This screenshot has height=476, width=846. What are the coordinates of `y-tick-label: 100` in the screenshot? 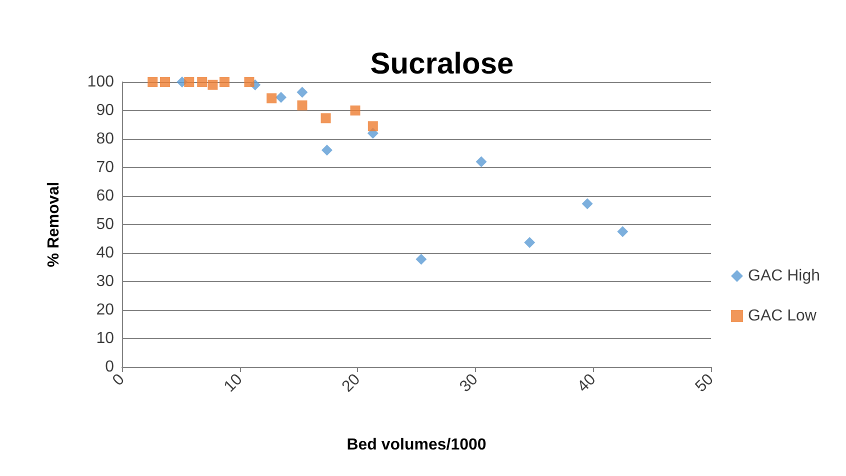 It's located at (100, 82).